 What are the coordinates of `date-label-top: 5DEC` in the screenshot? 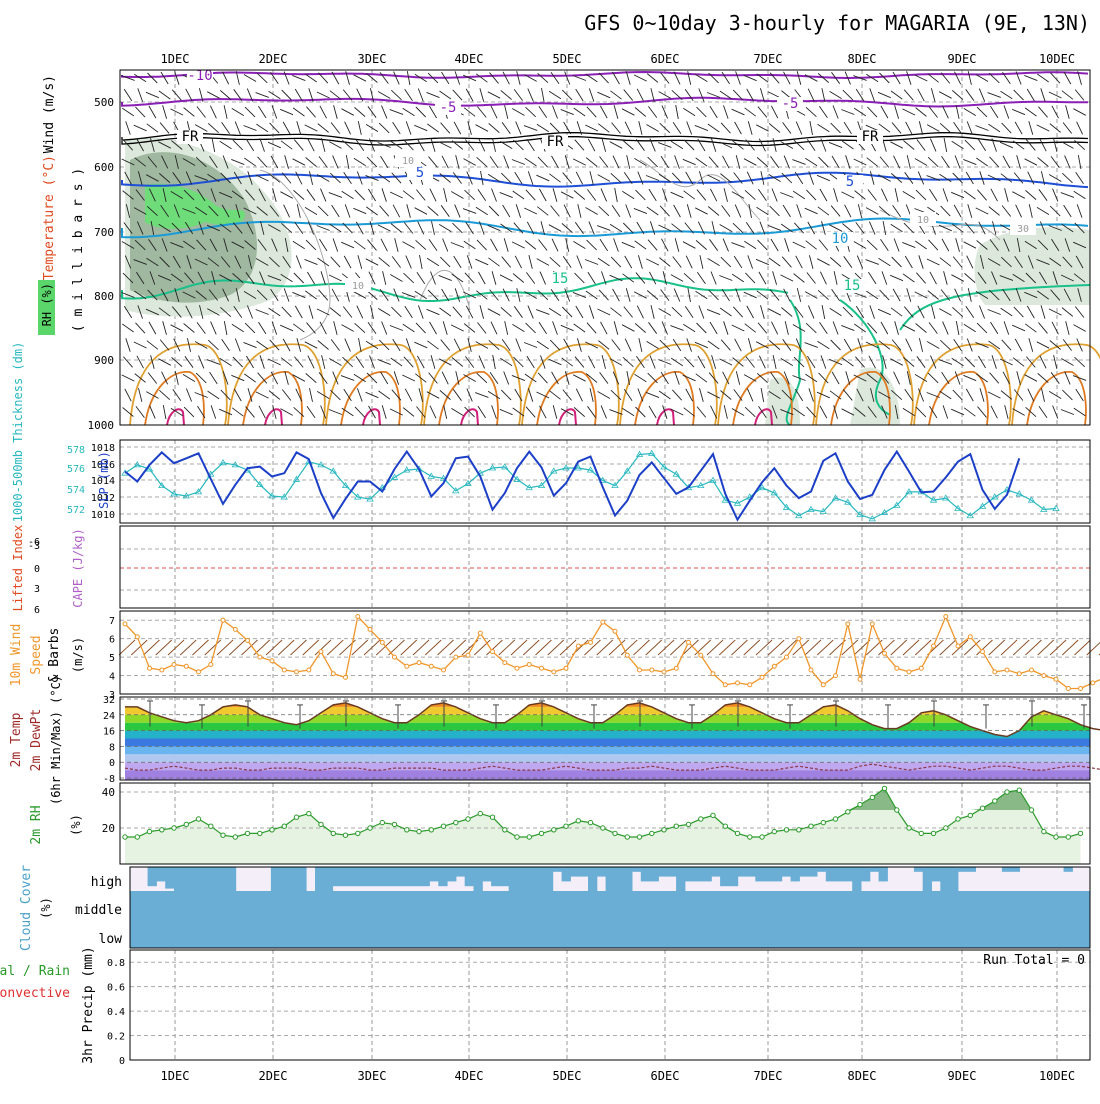 It's located at (567, 59).